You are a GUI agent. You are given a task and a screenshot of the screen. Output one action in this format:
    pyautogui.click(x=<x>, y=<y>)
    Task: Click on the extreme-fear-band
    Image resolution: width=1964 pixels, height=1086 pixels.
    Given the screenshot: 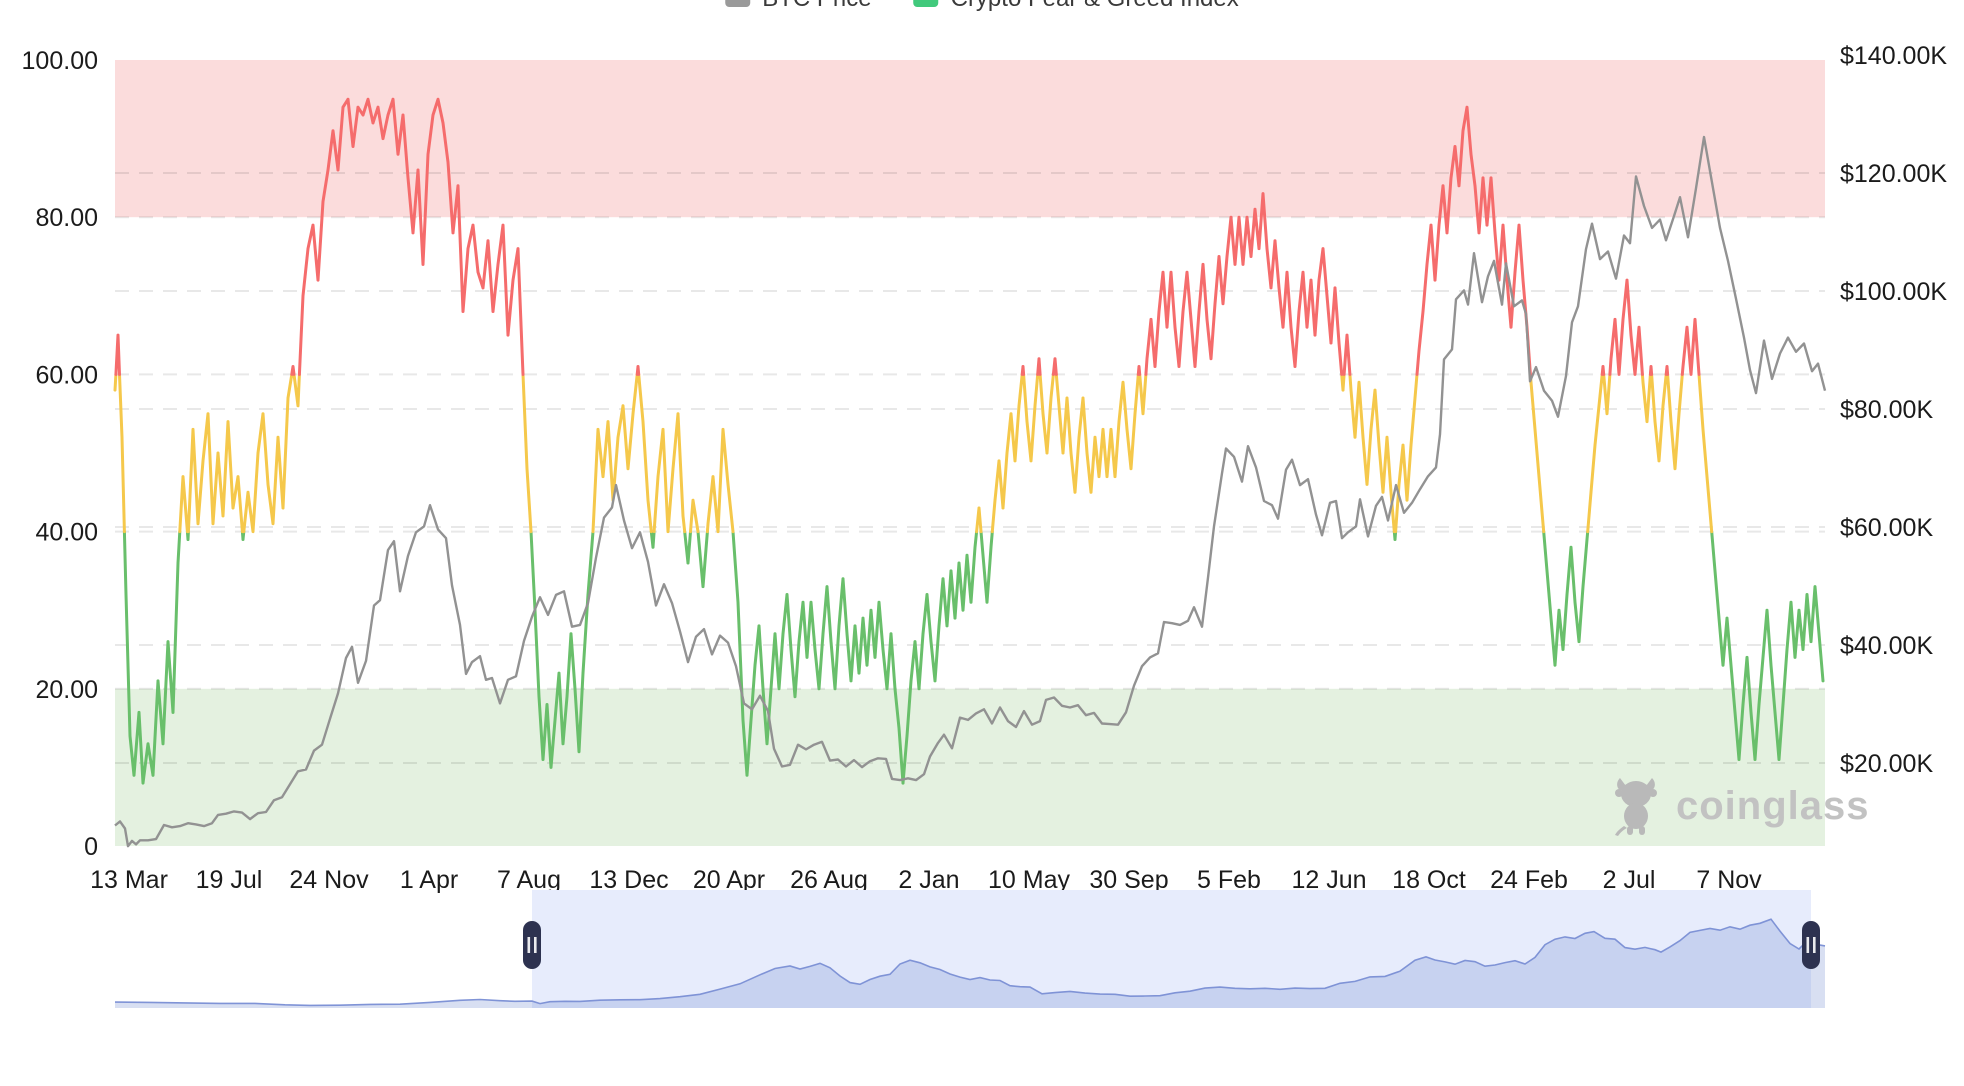 What is the action you would take?
    pyautogui.click(x=970, y=767)
    